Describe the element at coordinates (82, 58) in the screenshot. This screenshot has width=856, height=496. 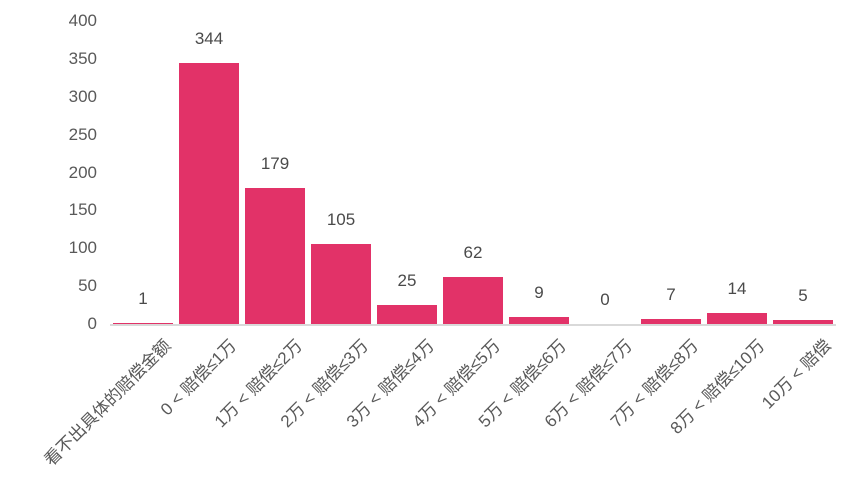
I see `y-axis-tick-label: 350` at that location.